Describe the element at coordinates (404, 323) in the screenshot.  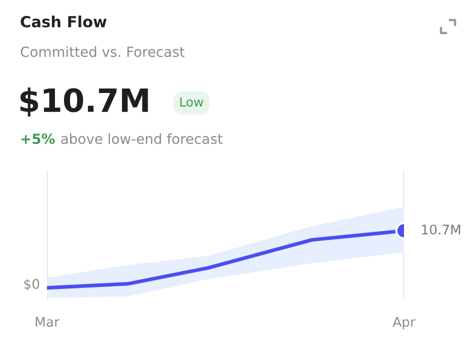
I see `x-tick-label: Apr` at that location.